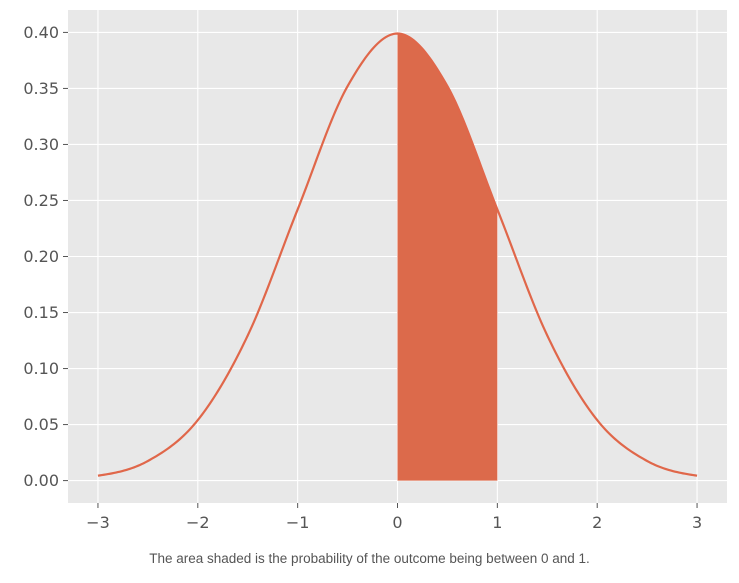 The height and width of the screenshot is (583, 739). What do you see at coordinates (41, 144) in the screenshot?
I see `y-tick-label: 0.30` at bounding box center [41, 144].